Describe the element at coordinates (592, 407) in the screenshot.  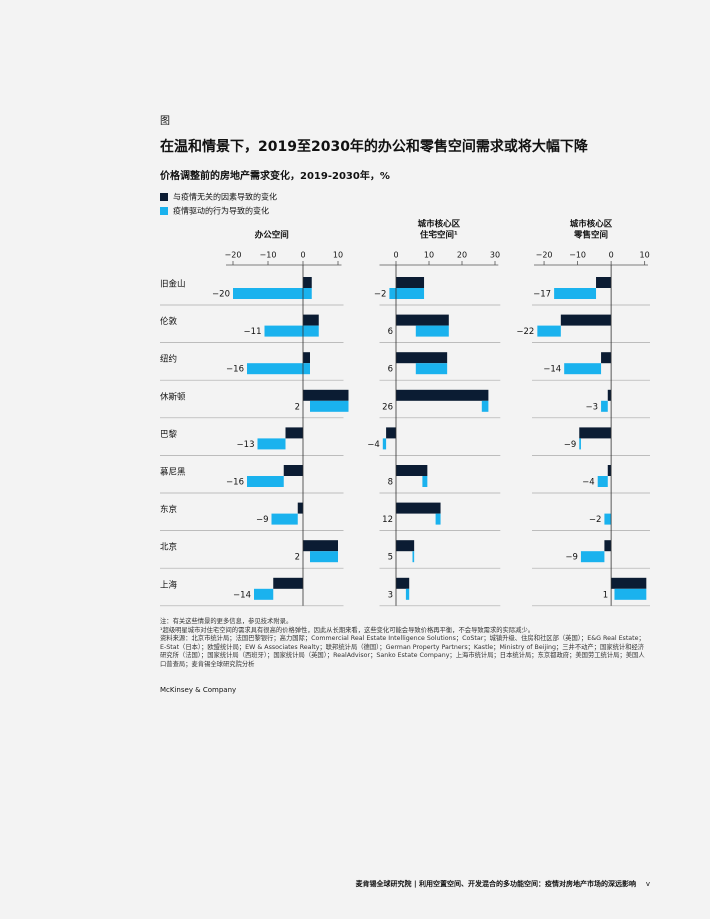
I see `data-label: −3` at that location.